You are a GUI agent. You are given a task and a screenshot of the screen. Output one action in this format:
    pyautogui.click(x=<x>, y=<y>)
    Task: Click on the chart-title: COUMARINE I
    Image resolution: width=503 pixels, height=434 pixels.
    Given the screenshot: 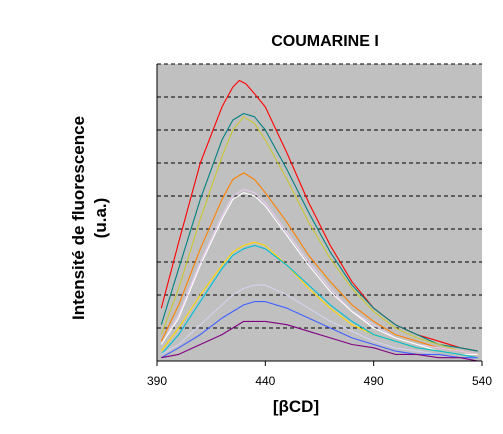 What is the action you would take?
    pyautogui.click(x=325, y=41)
    